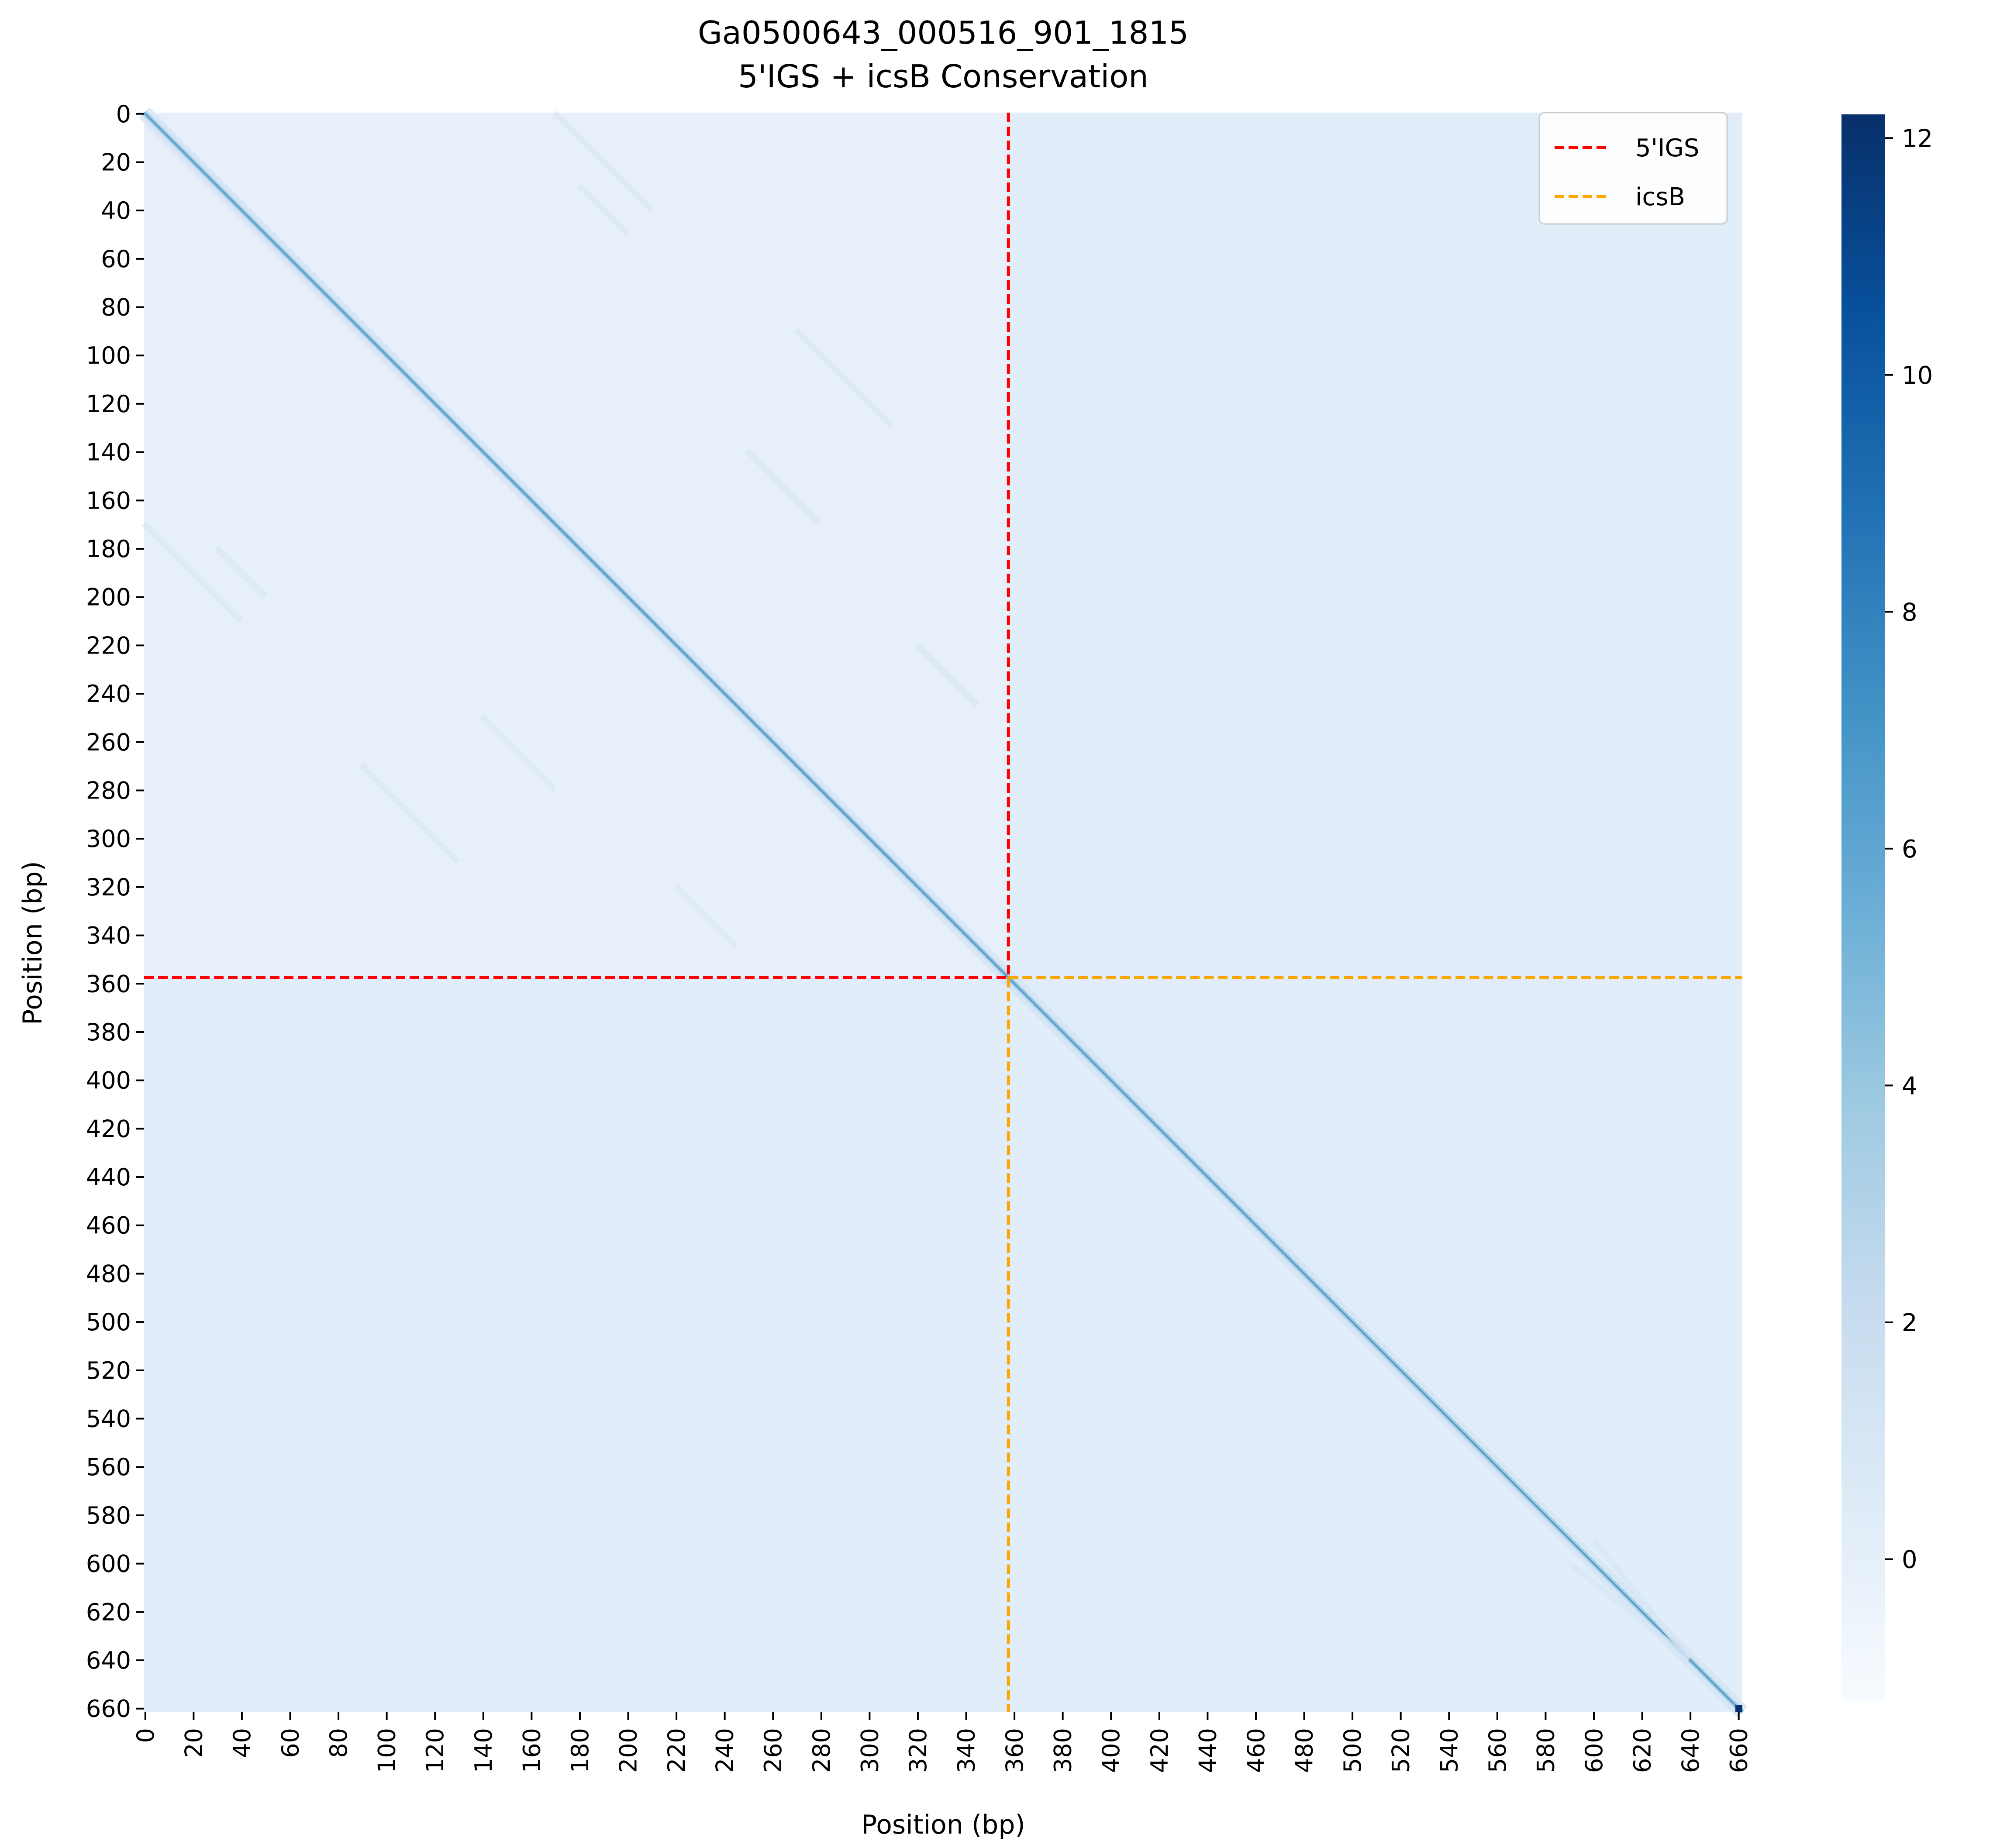 The width and height of the screenshot is (2000, 1848). I want to click on chart-title-line-2: 5'IGS + icsB Conservation, so click(943, 76).